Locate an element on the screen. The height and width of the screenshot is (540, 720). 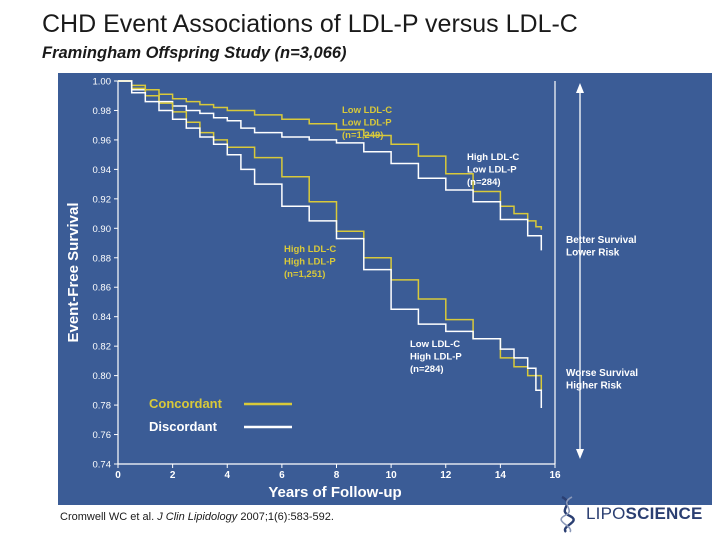
y-tick-label: 0.88 is located at coordinates (102, 258).